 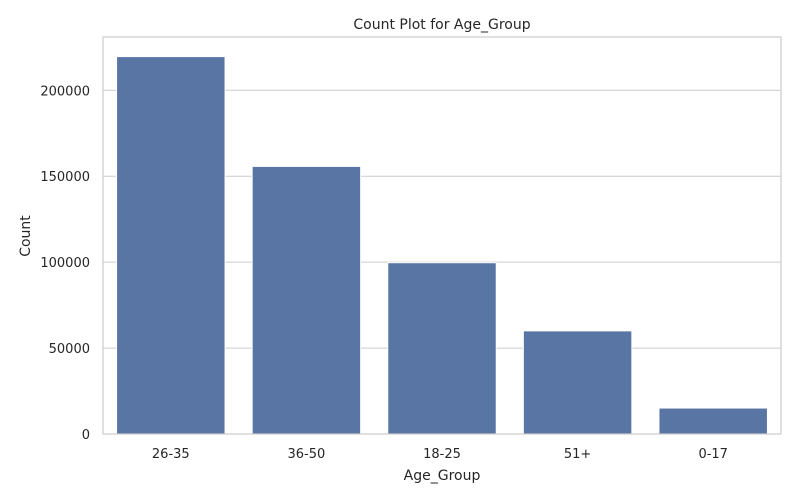 I want to click on x-tick-label: 18-25, so click(x=442, y=454).